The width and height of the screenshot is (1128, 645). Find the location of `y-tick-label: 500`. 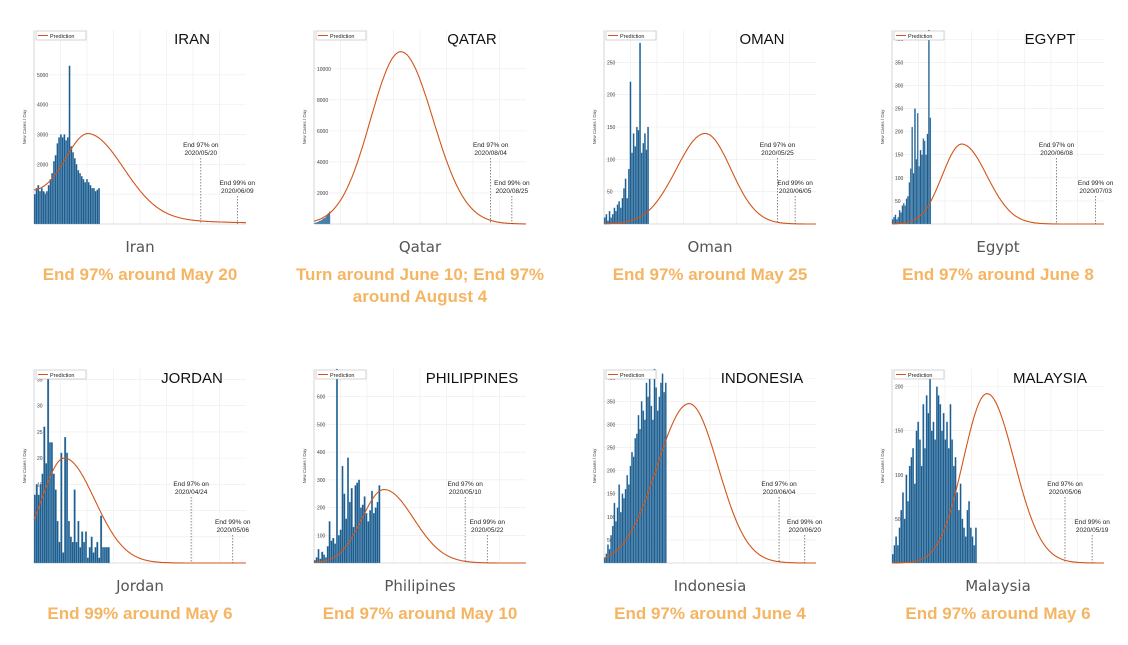

y-tick-label: 500 is located at coordinates (321, 425).